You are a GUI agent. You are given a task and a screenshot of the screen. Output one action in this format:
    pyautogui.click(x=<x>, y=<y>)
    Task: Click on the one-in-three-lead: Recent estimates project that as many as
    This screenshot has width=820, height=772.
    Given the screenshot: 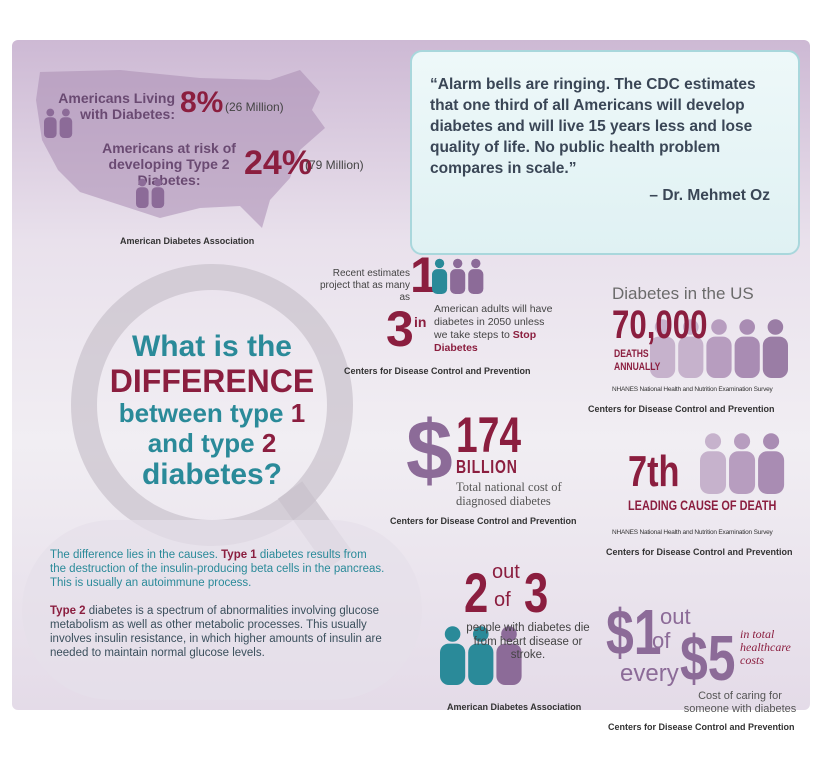 What is the action you would take?
    pyautogui.click(x=364, y=285)
    